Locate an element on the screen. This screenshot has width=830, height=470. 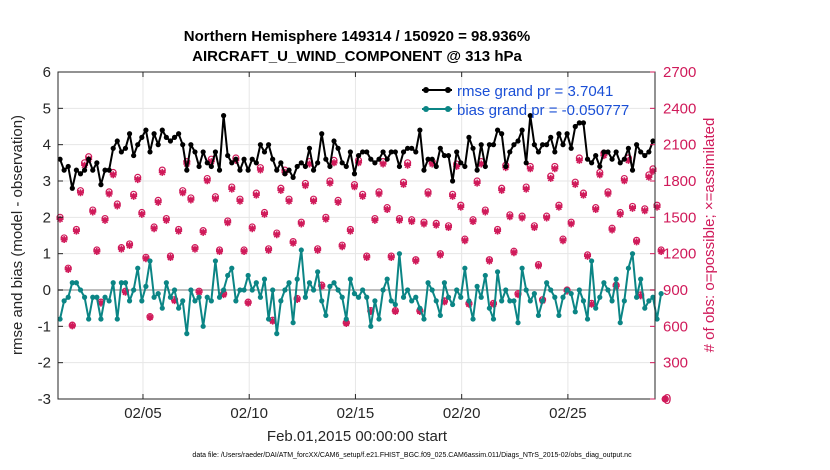
y-right-tick-label: 600 is located at coordinates (675, 326).